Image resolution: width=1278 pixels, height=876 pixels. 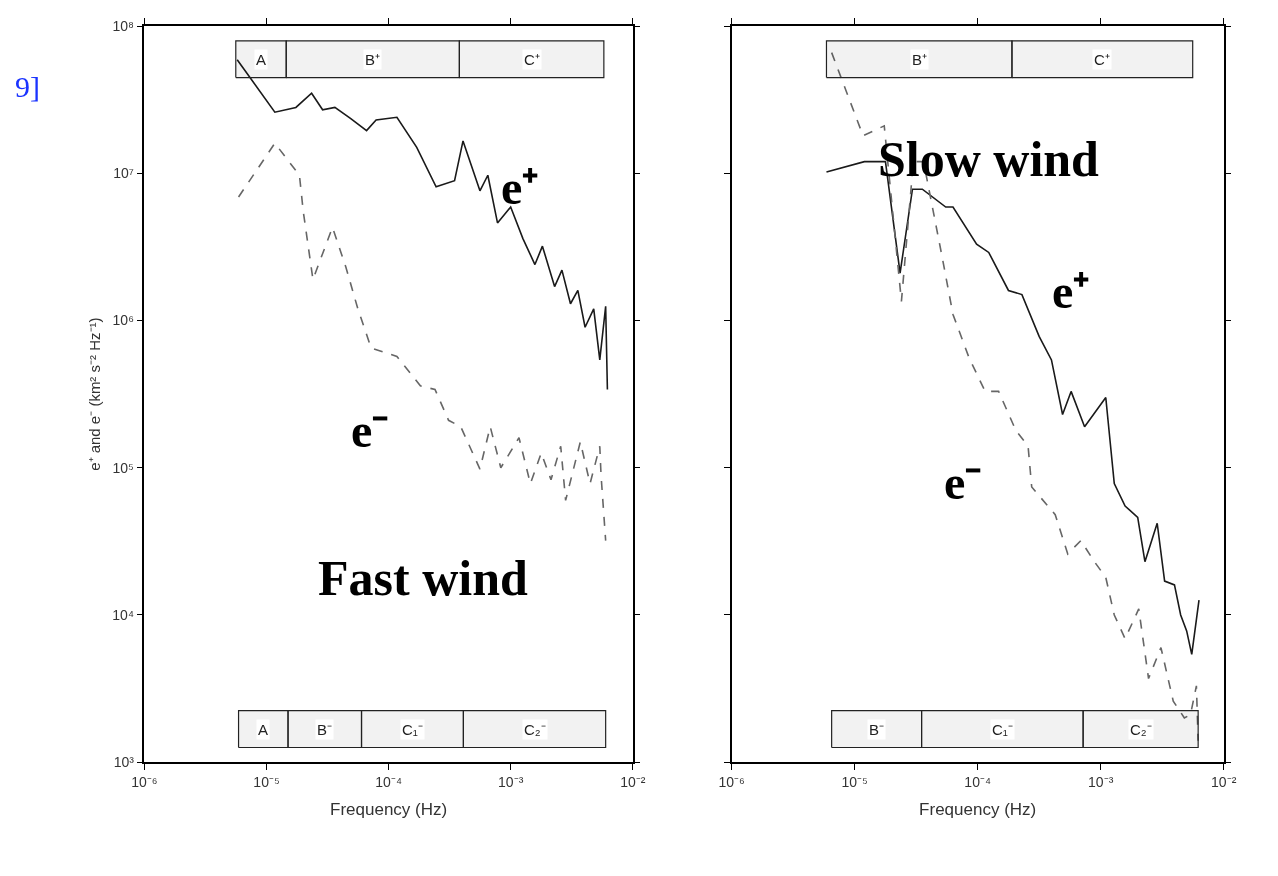 What do you see at coordinates (123, 467) in the screenshot?
I see `y-tick-label: 10⁵` at bounding box center [123, 467].